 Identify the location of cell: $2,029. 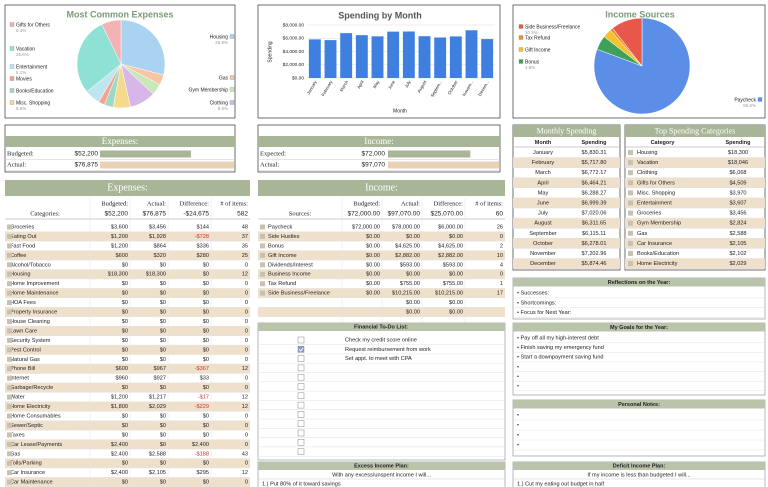
(737, 264).